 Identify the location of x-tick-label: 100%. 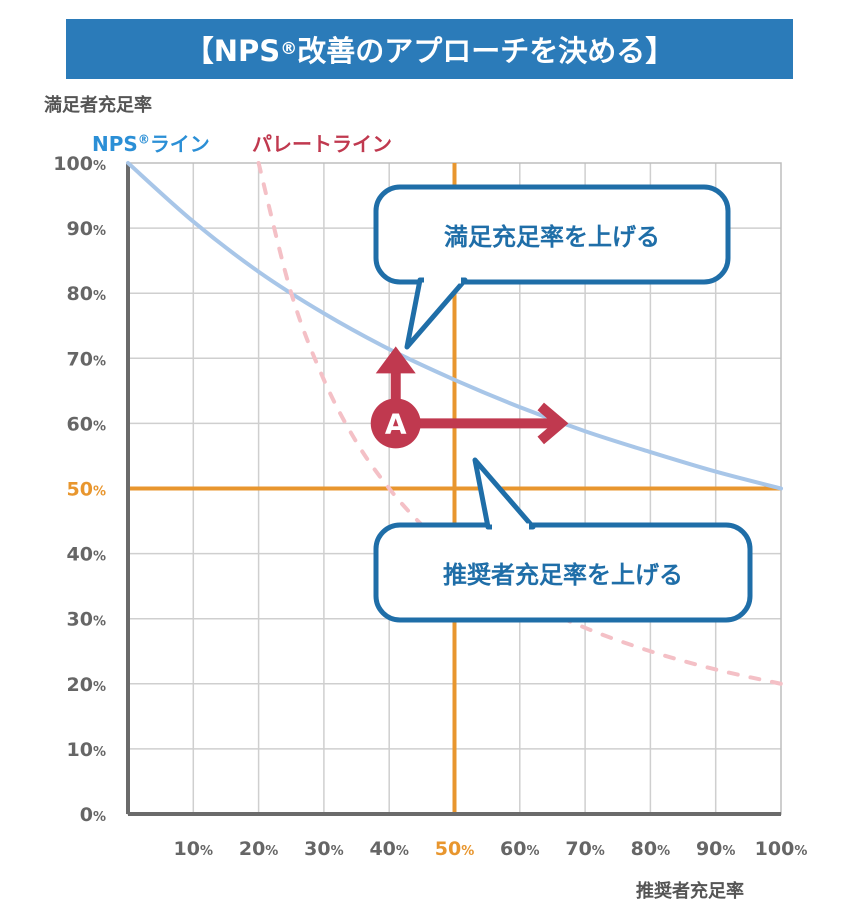
(781, 849).